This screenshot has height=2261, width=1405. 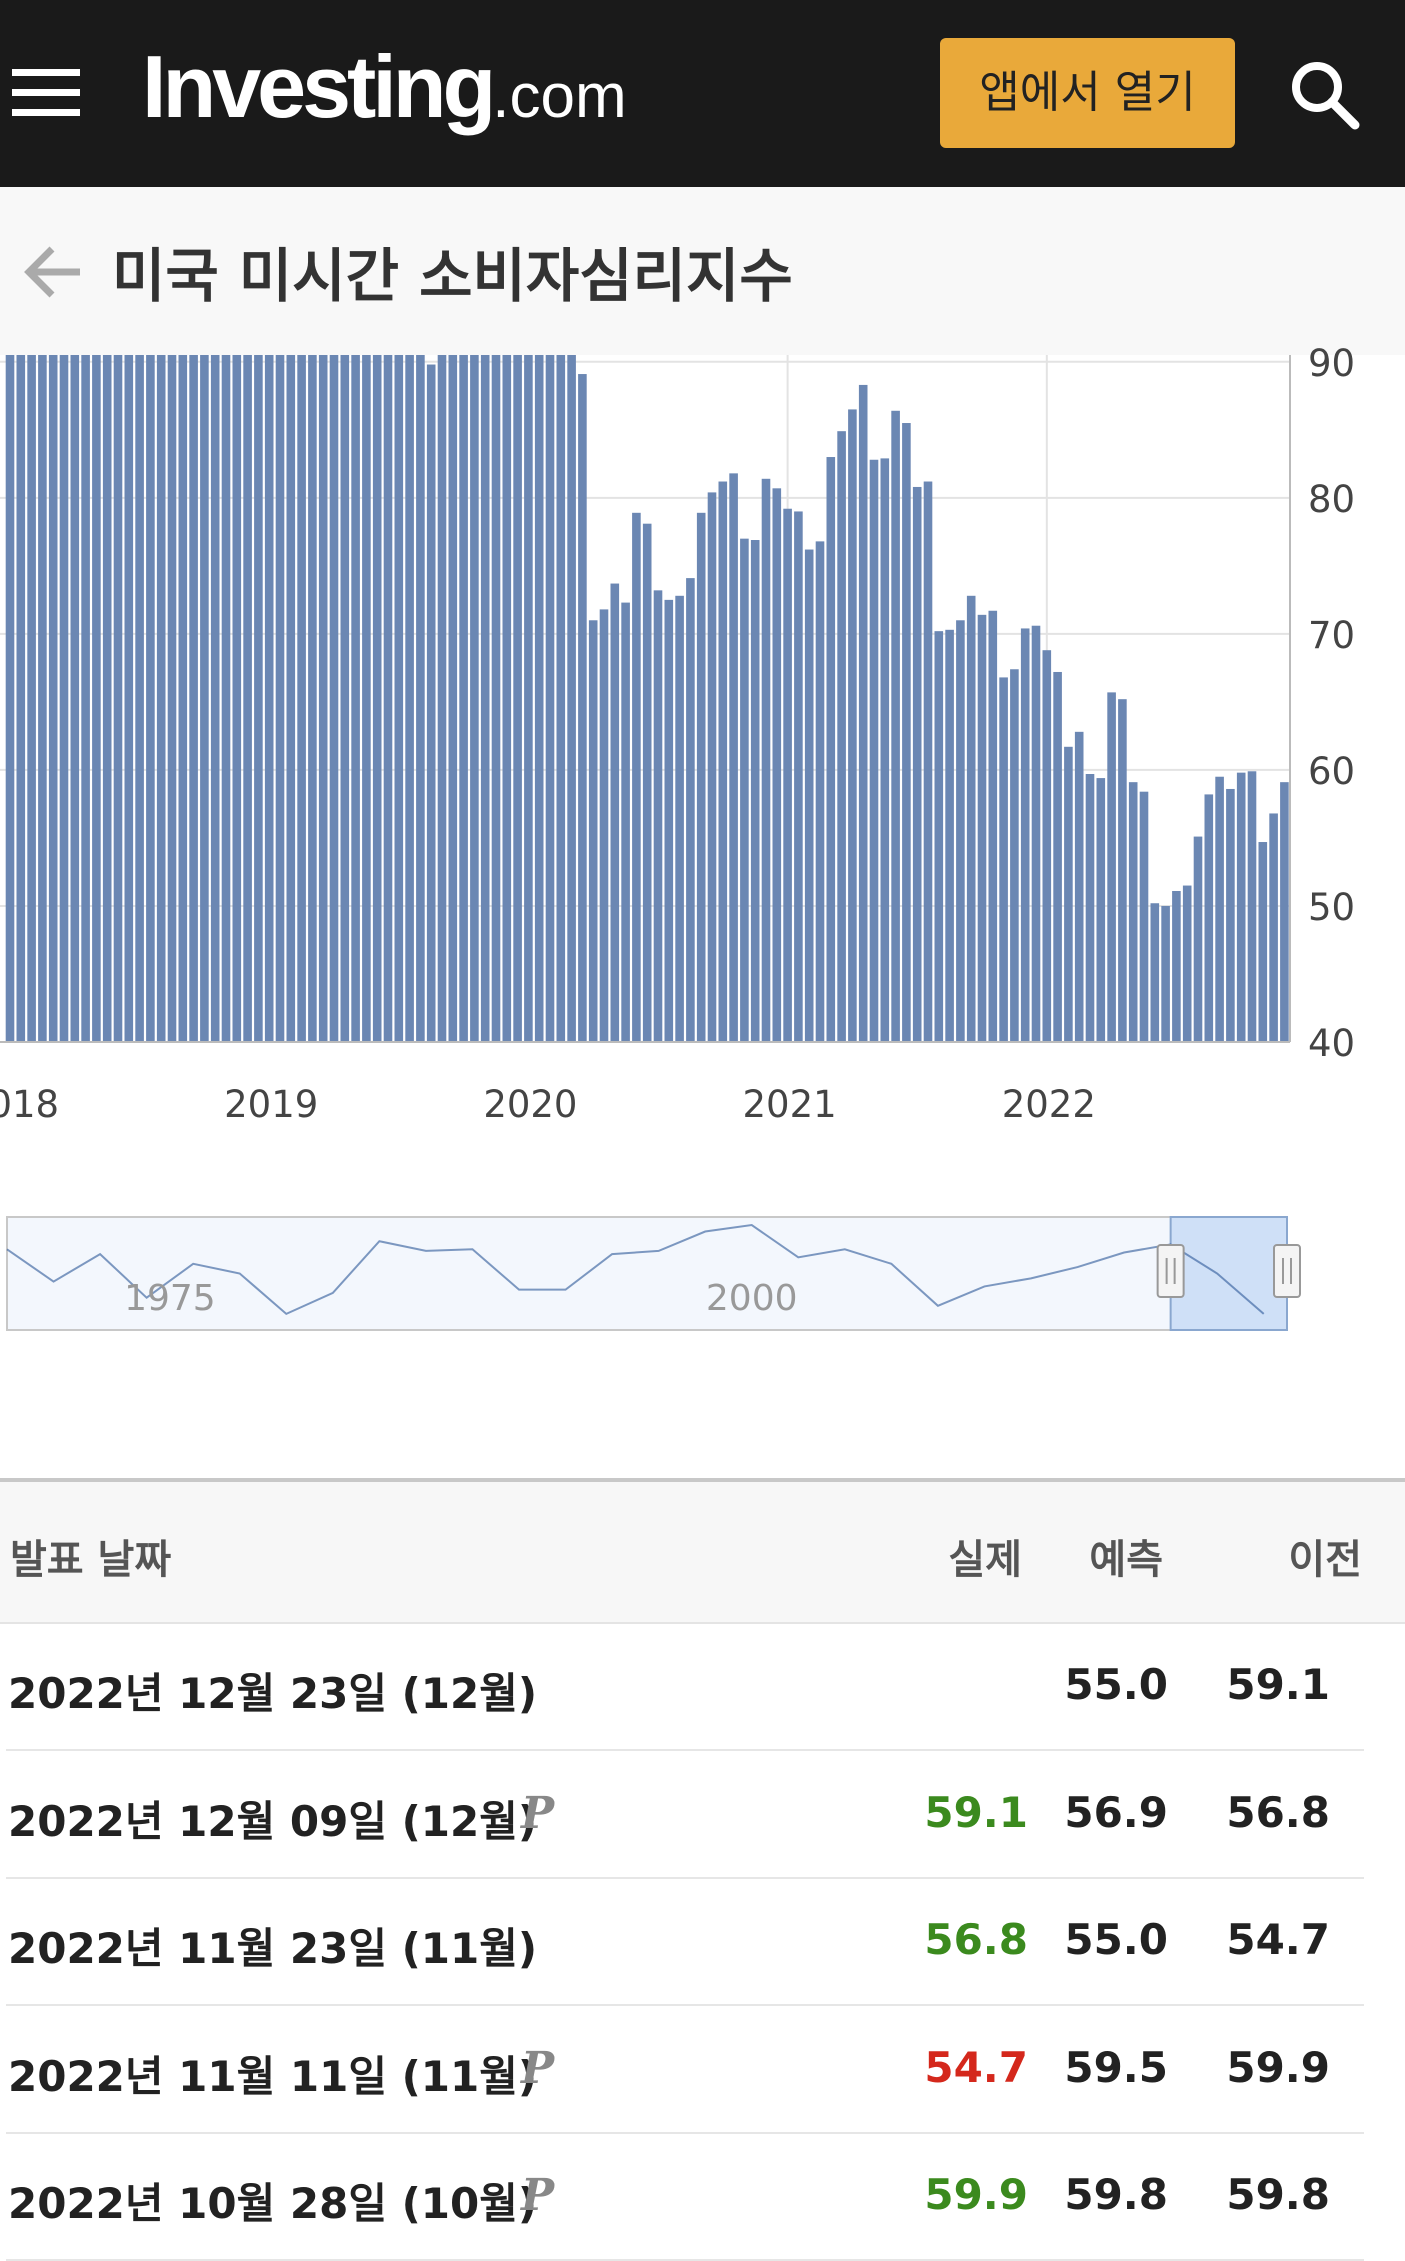 I want to click on column-header: 실제, so click(x=985, y=1560).